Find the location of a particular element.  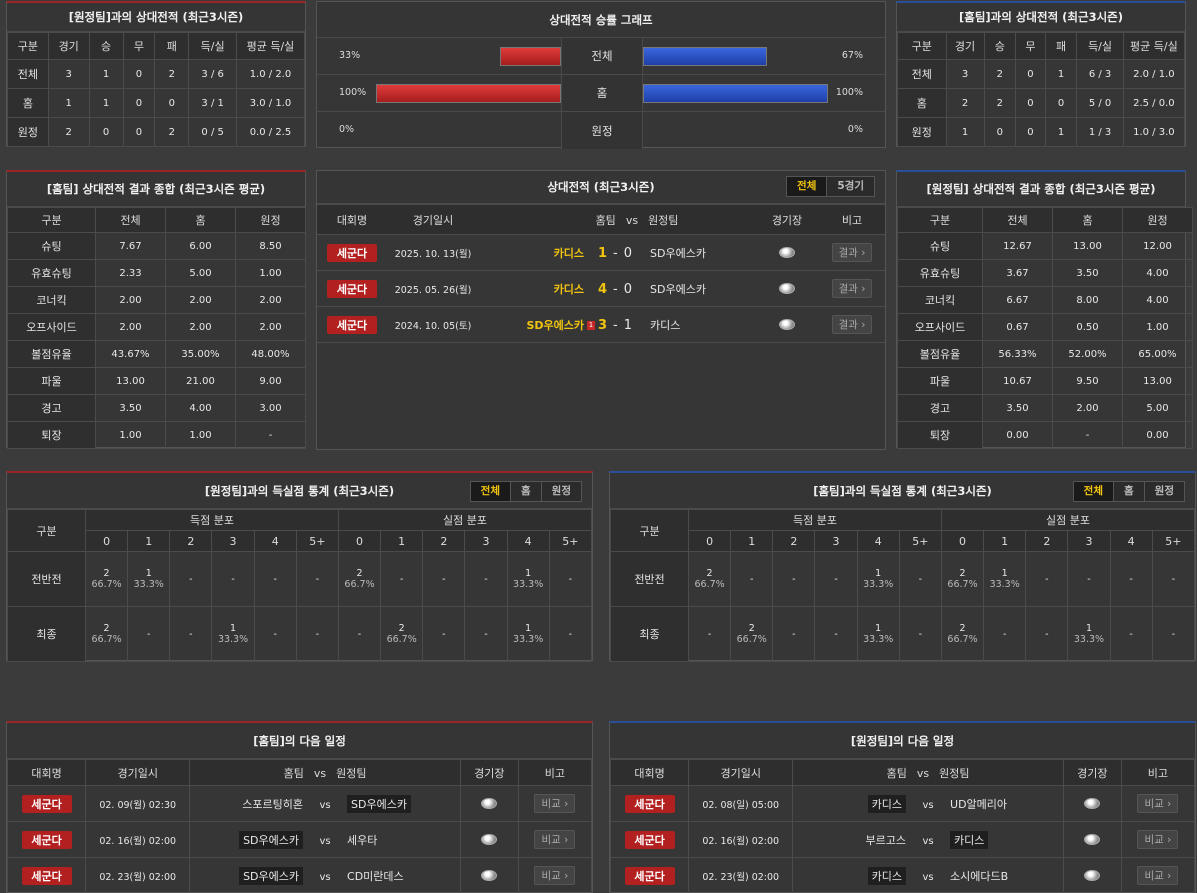

column-header: 승 is located at coordinates (1000, 46).